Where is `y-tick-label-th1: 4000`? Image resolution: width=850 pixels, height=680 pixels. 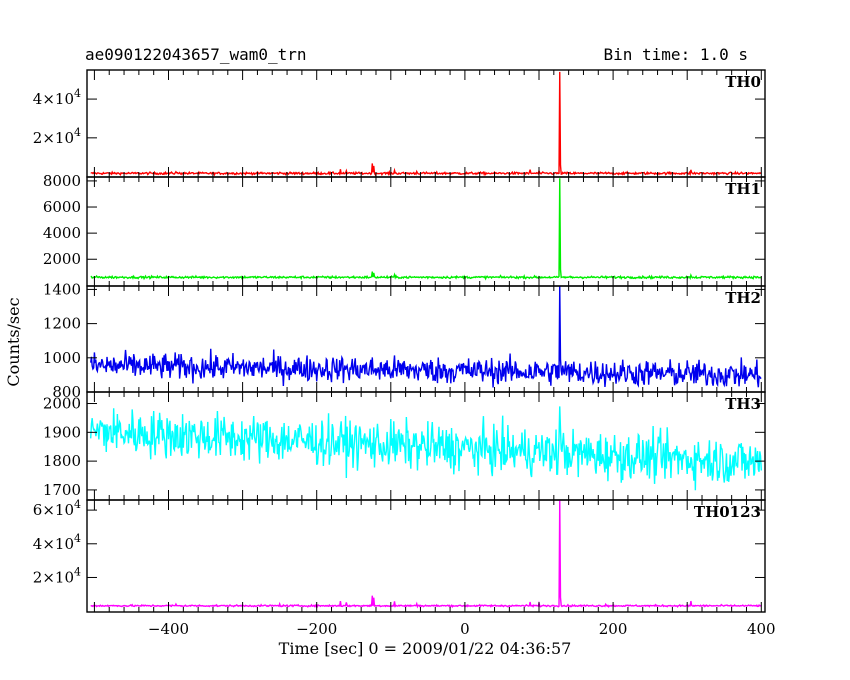
y-tick-label-th1: 4000 is located at coordinates (62, 233).